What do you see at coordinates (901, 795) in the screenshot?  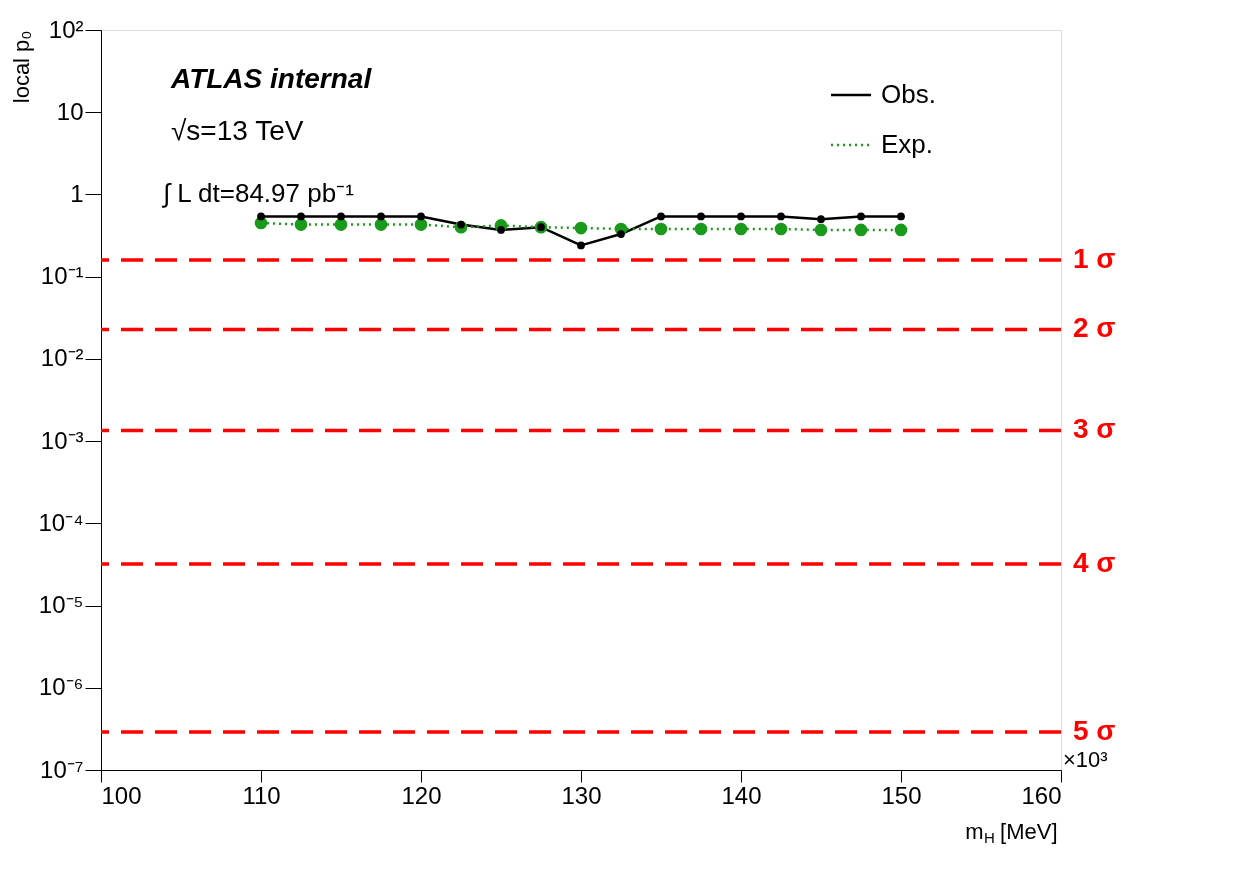 I see `x-tick-label: 150` at bounding box center [901, 795].